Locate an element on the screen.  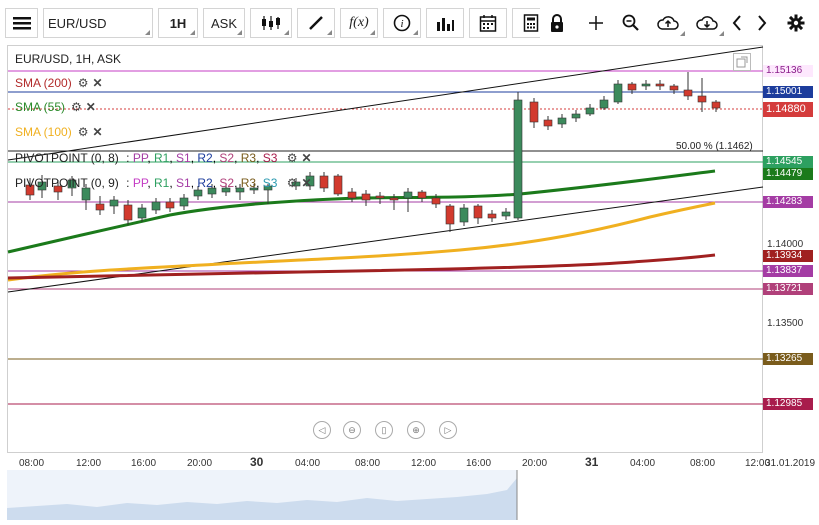
price-label-r1: 1.14545 is located at coordinates (788, 162).